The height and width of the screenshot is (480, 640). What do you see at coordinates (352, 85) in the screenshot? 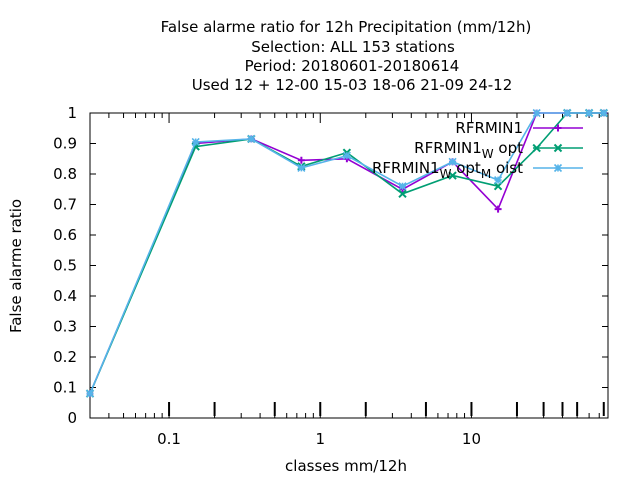
I see `title-line-4: Used 12 + 12-00 15-03 18-06 21-09 24-12` at bounding box center [352, 85].